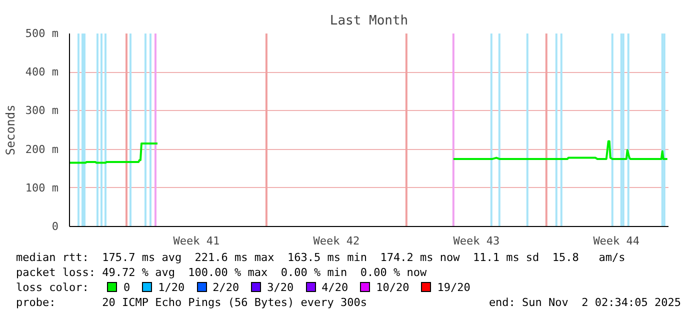 This screenshot has height=321, width=697. I want to click on legend-label: 0, so click(126, 287).